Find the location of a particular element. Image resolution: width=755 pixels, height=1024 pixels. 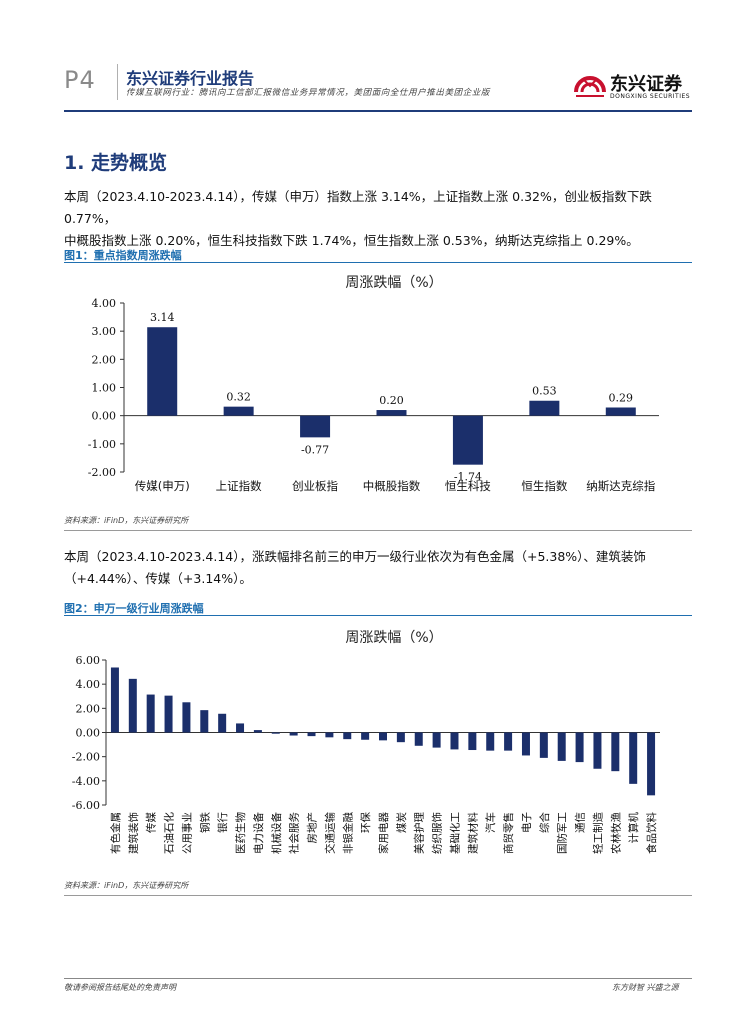

bar-label: 0.53 is located at coordinates (544, 391).